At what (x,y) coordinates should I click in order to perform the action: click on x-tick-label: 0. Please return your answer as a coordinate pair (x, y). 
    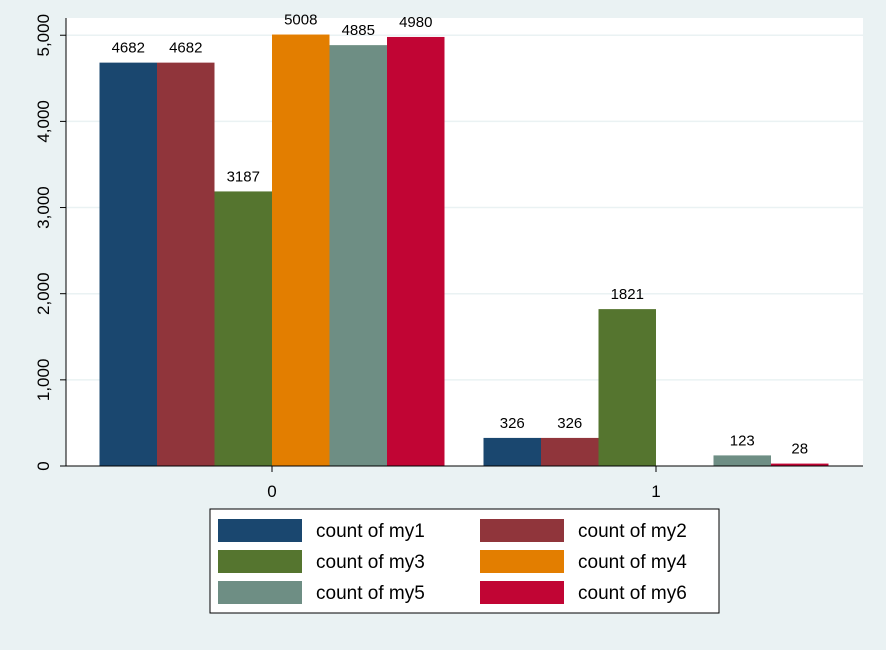
    Looking at the image, I should click on (271, 491).